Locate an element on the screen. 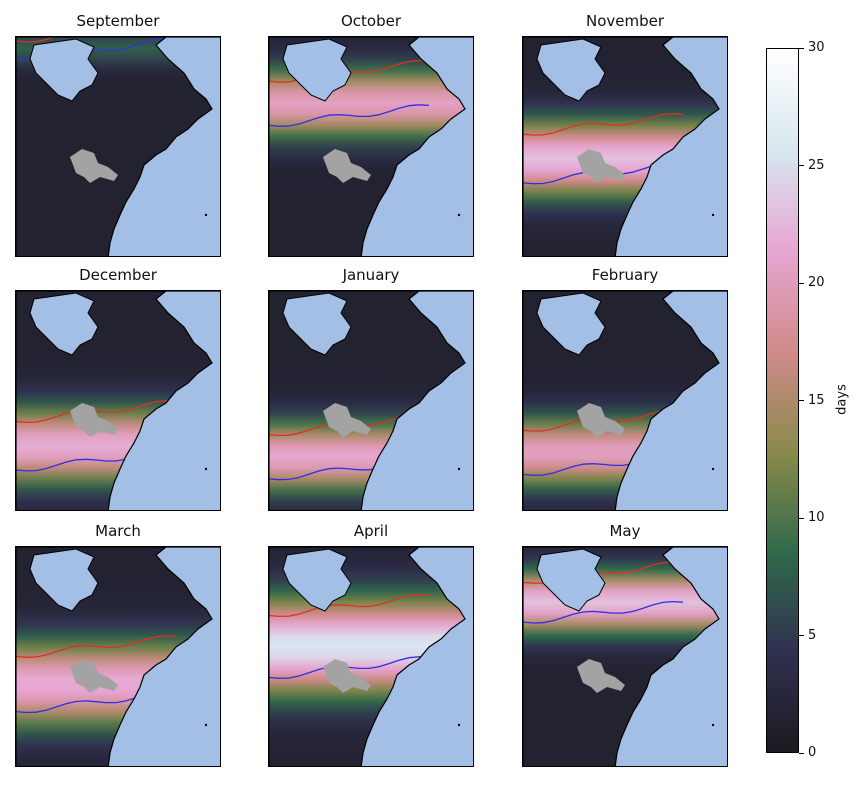 This screenshot has height=787, width=864. map-panel-march is located at coordinates (118, 656).